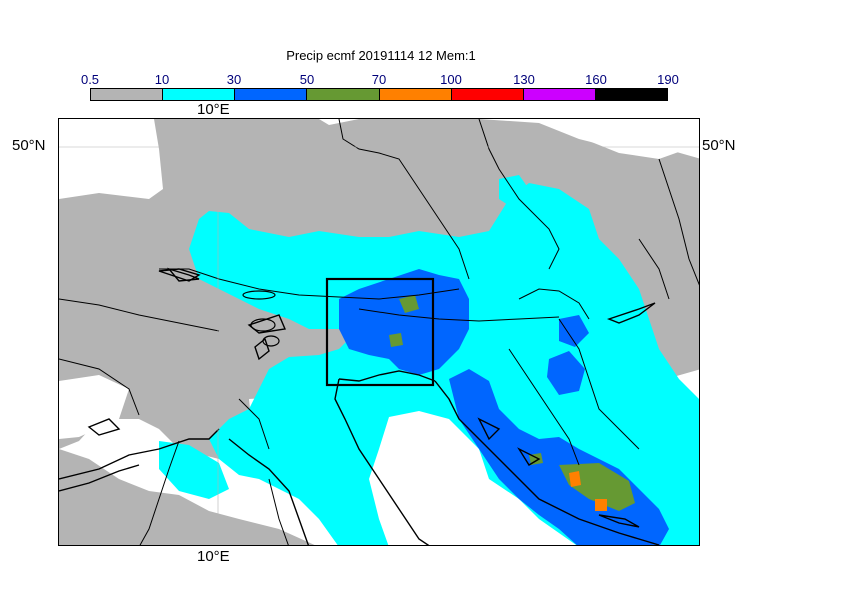  Describe the element at coordinates (719, 145) in the screenshot. I see `latitude-label-right: 50°N` at that location.